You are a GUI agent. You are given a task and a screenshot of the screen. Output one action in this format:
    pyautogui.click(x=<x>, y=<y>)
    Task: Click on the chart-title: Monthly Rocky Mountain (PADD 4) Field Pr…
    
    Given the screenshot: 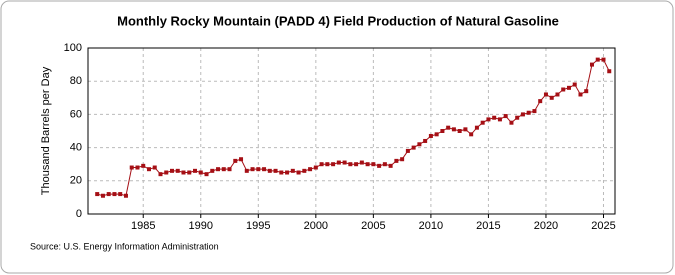 What is the action you would take?
    pyautogui.click(x=338, y=20)
    